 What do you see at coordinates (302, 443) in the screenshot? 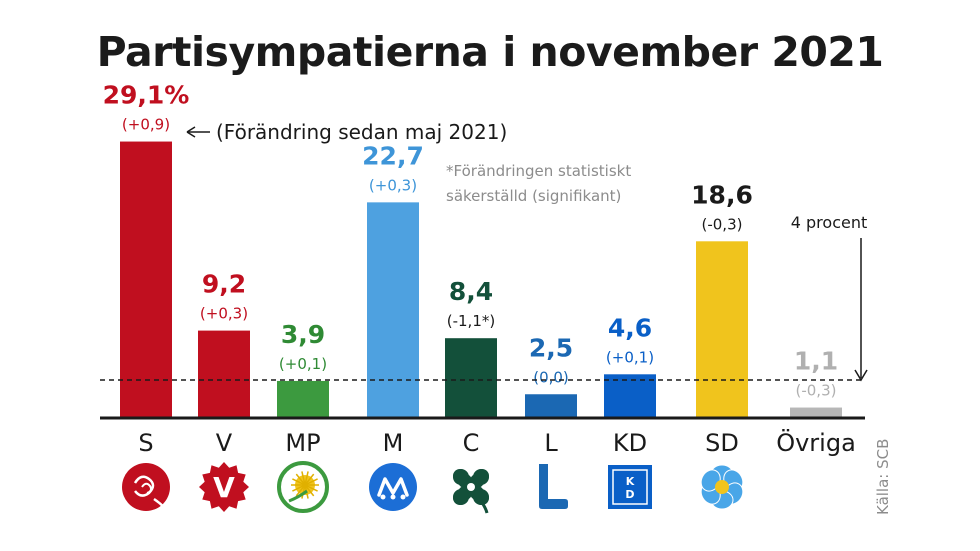
I see `category-label-mp: MP` at bounding box center [302, 443].